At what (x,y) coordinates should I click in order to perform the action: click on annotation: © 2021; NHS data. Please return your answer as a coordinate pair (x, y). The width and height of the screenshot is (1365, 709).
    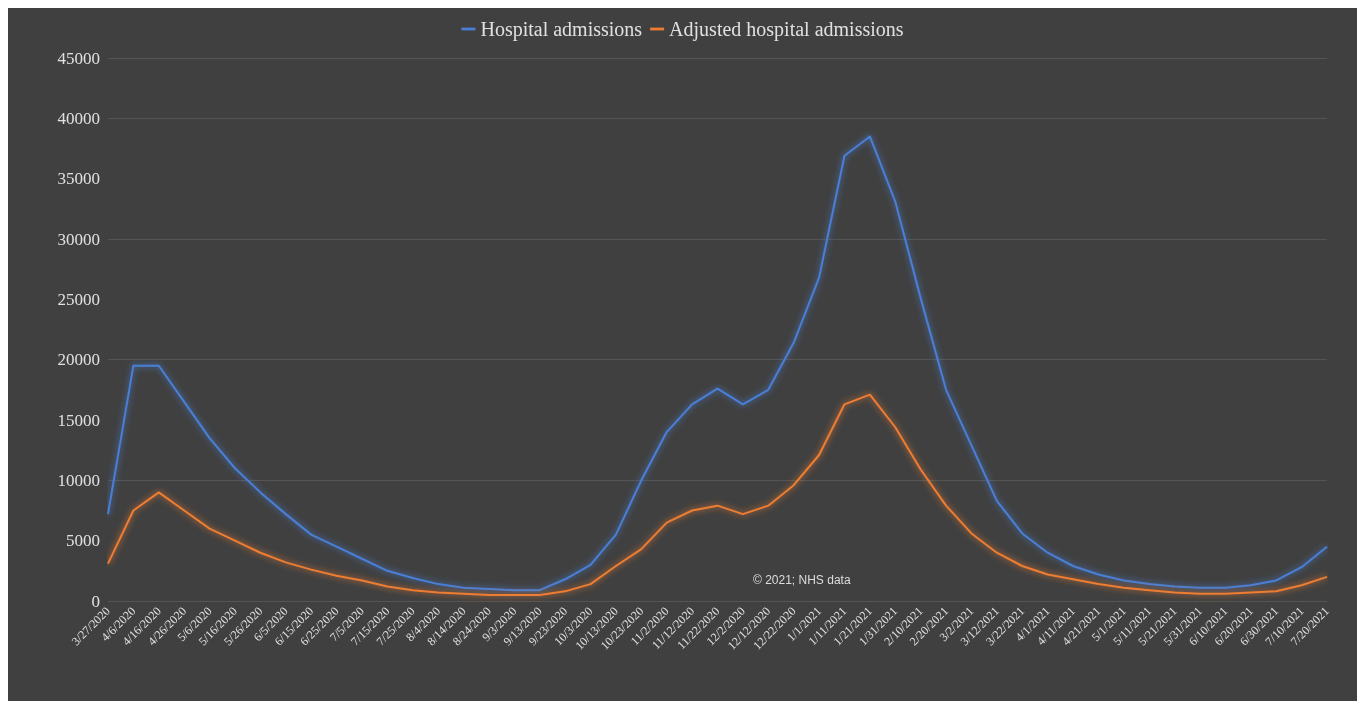
    Looking at the image, I should click on (802, 580).